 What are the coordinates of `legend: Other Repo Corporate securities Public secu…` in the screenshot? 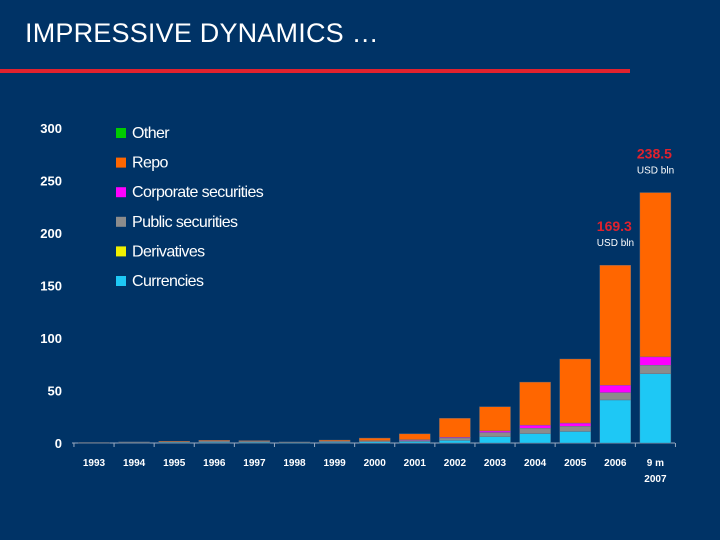 It's located at (190, 207).